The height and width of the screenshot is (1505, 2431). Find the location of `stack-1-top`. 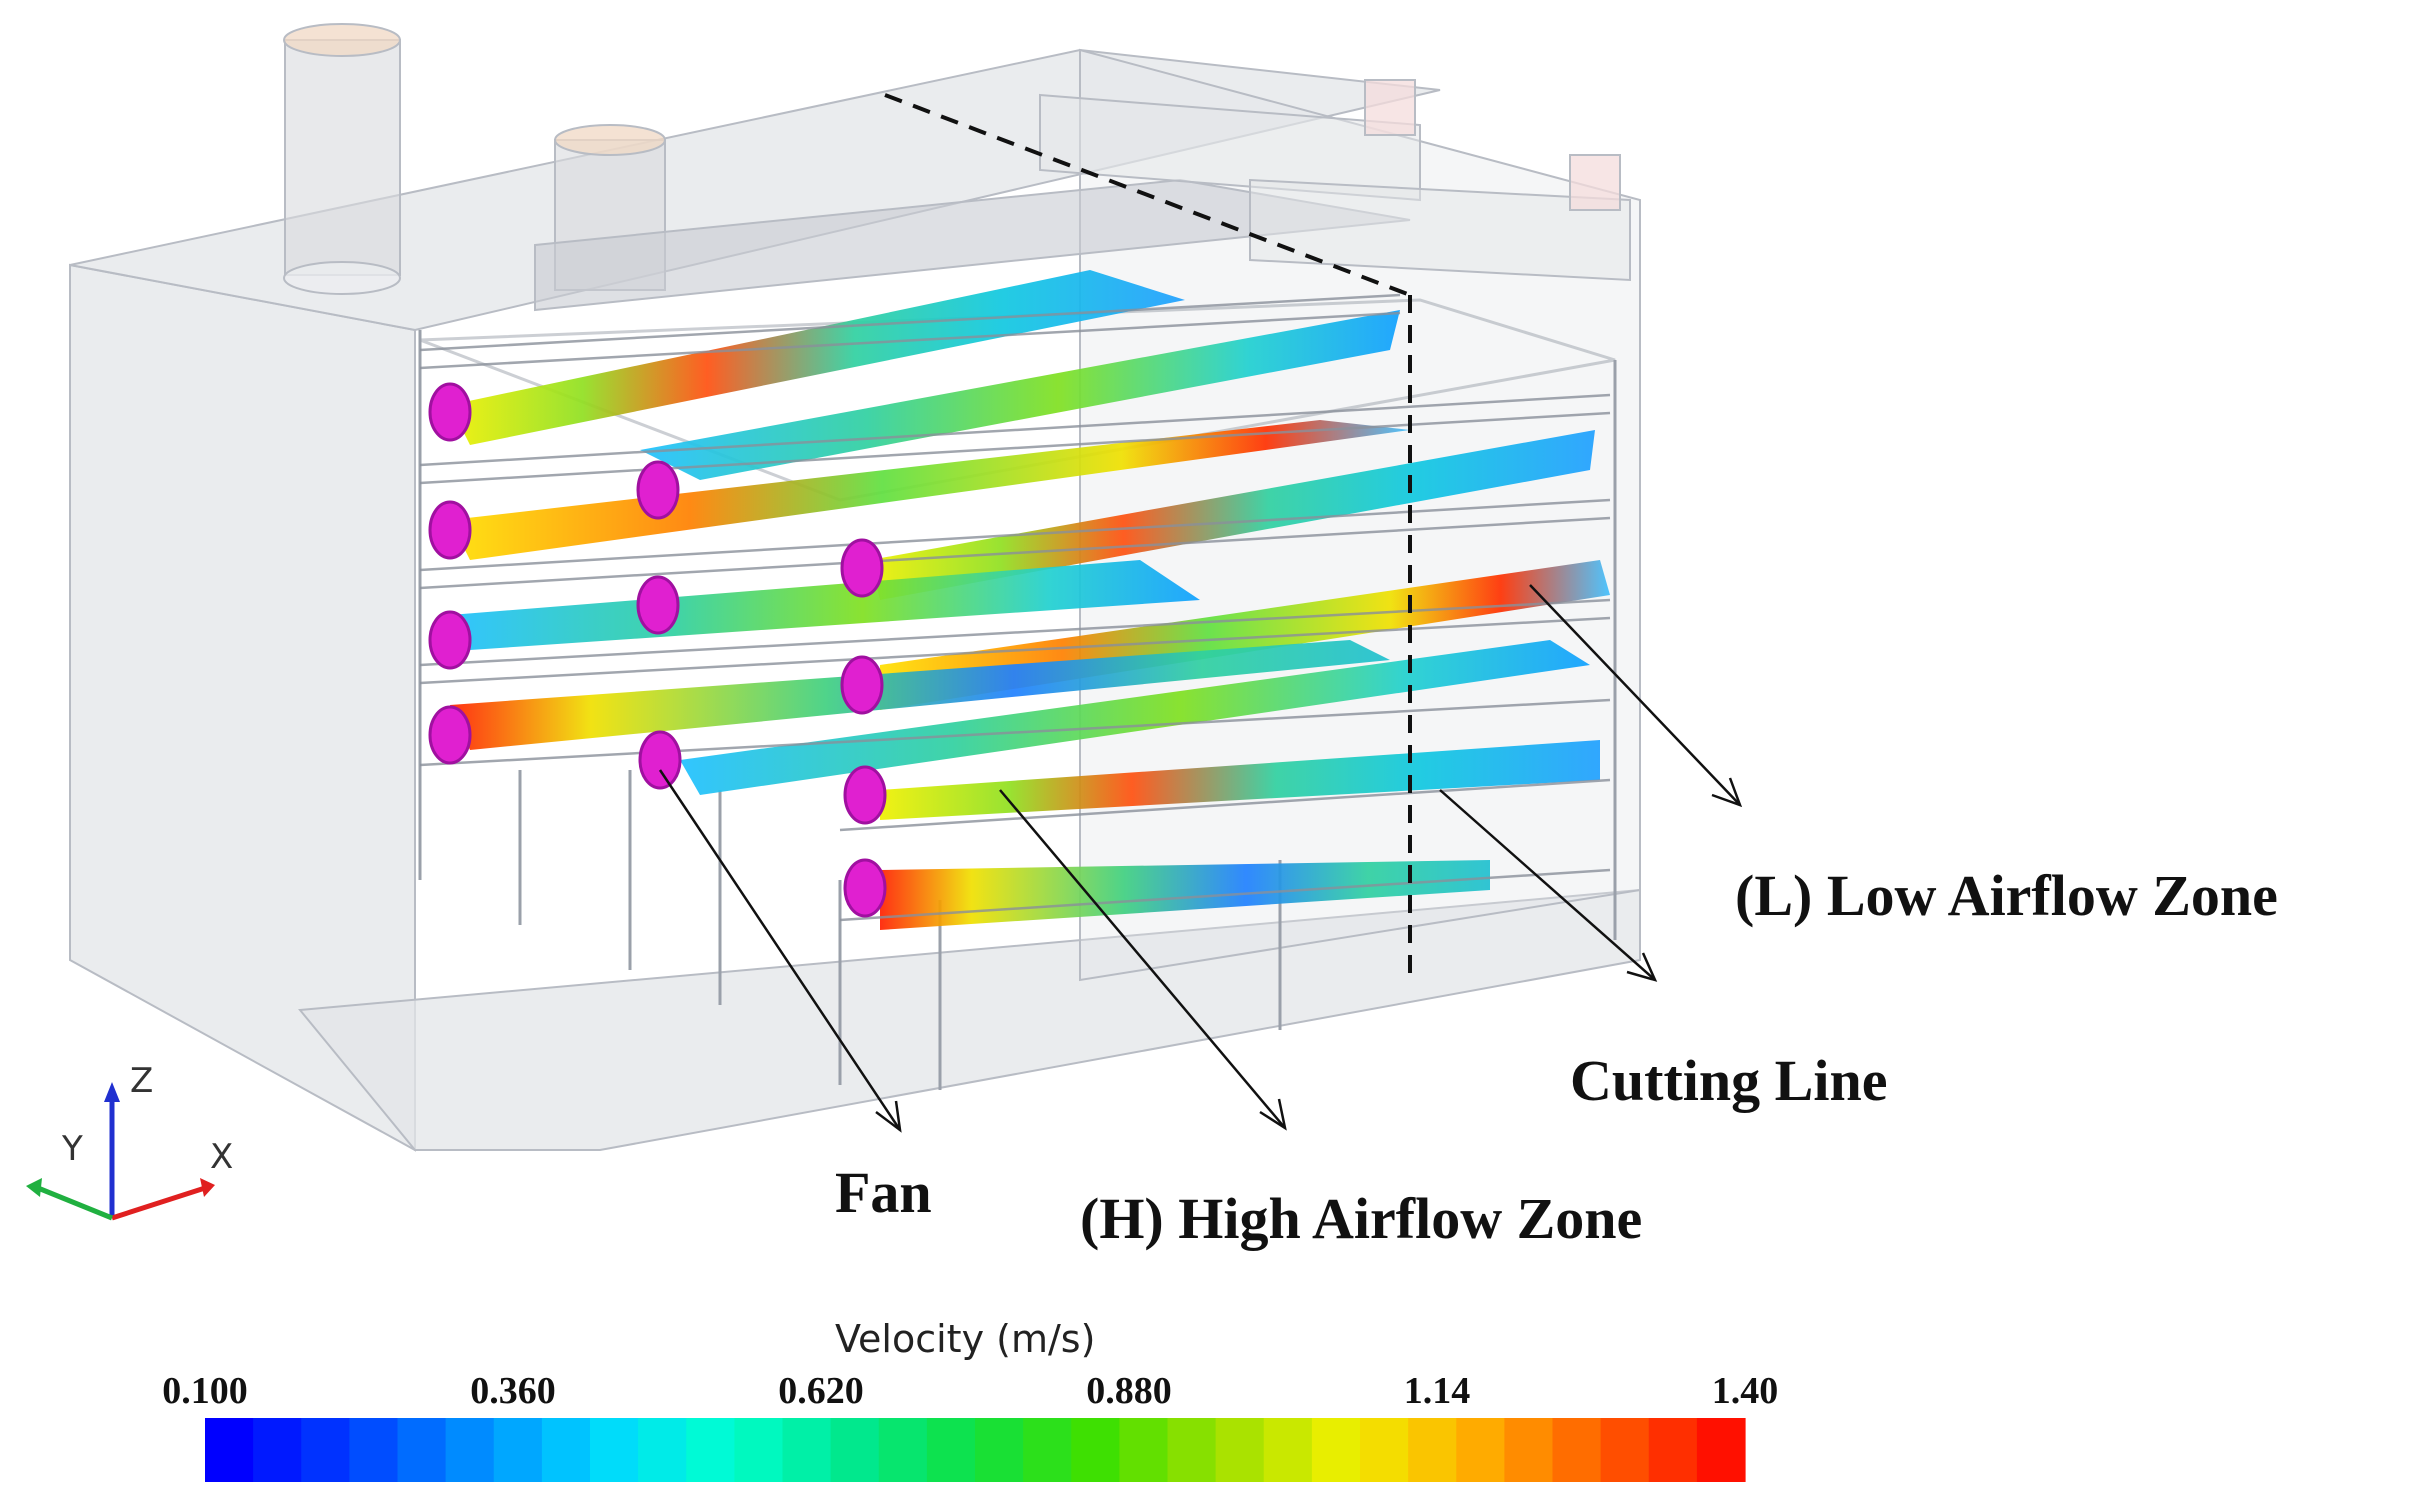

stack-1-top is located at coordinates (342, 40).